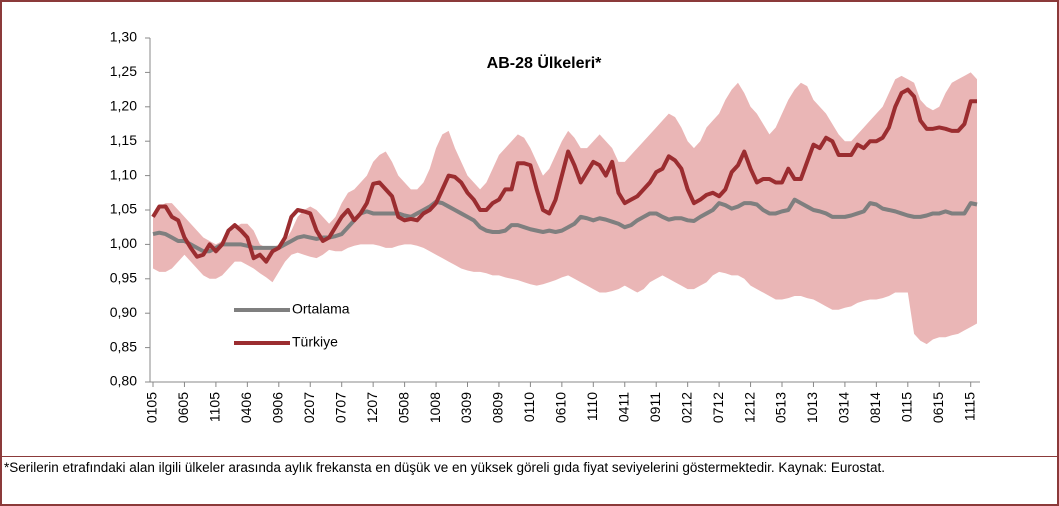 This screenshot has width=1059, height=506. What do you see at coordinates (435, 407) in the screenshot?
I see `x-tick-label: 1008` at bounding box center [435, 407].